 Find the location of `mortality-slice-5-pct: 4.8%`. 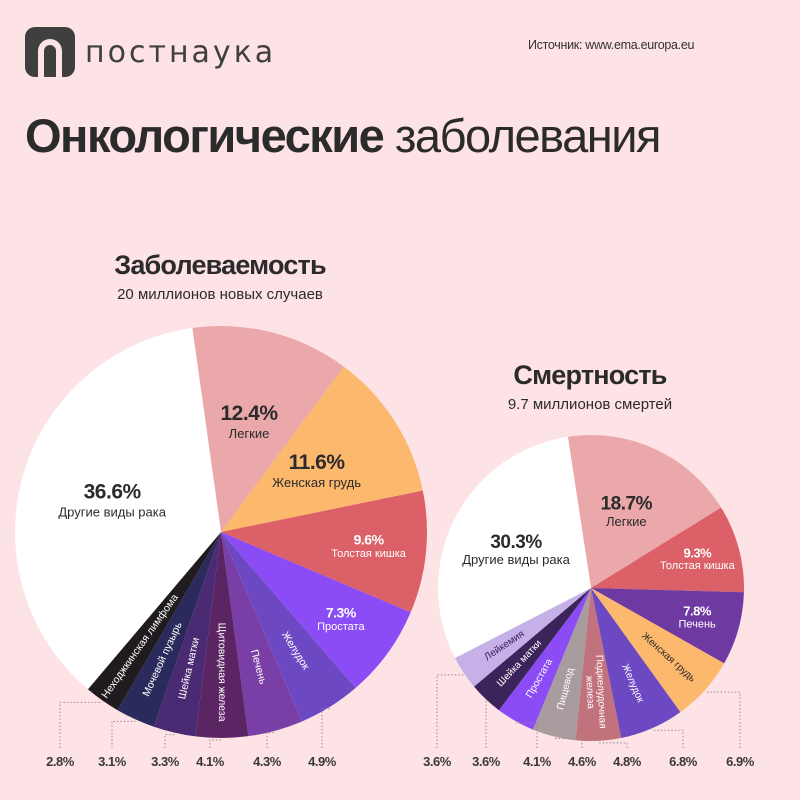

mortality-slice-5-pct: 4.8% is located at coordinates (627, 761).